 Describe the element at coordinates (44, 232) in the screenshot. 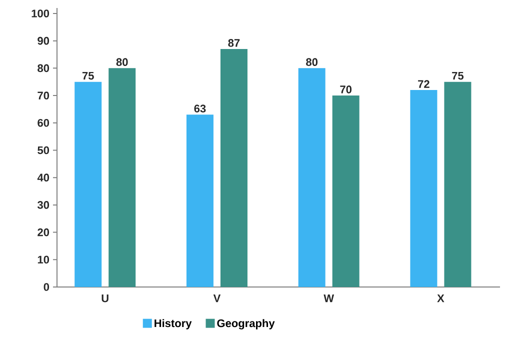

I see `y-tick-label: 20` at that location.